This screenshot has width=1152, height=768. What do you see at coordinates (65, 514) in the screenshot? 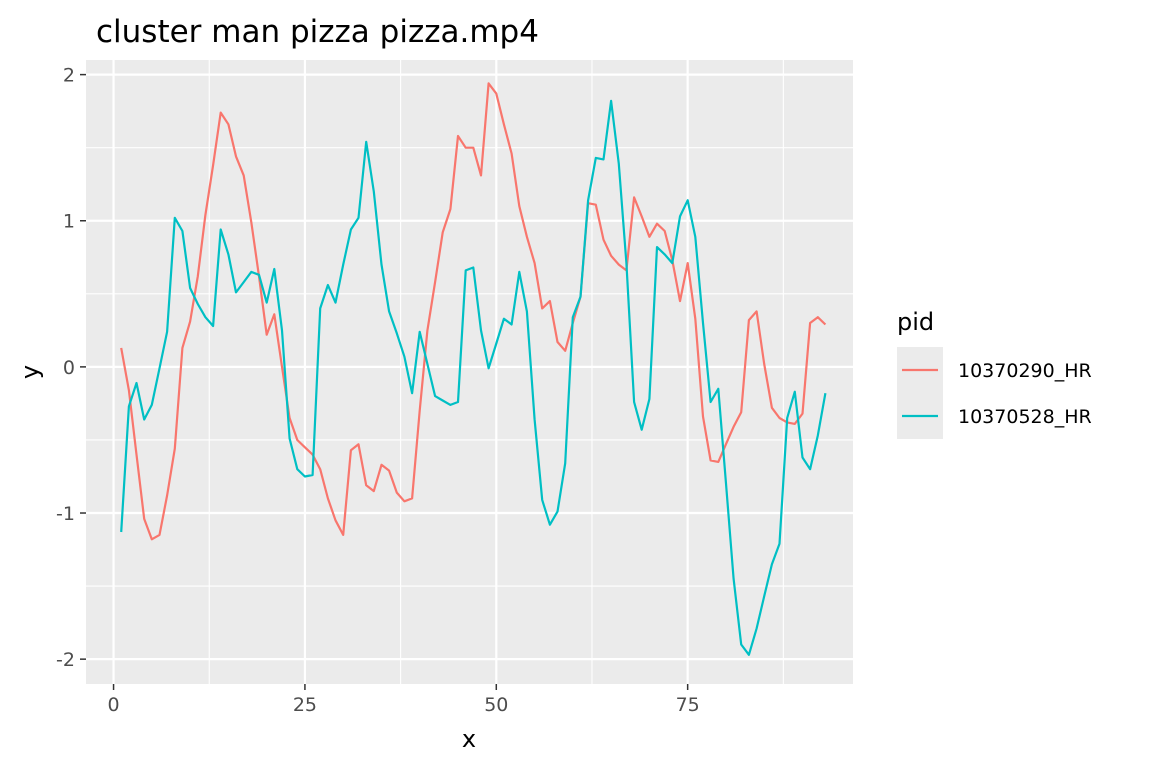
I see `y-tick-label: -1` at bounding box center [65, 514].